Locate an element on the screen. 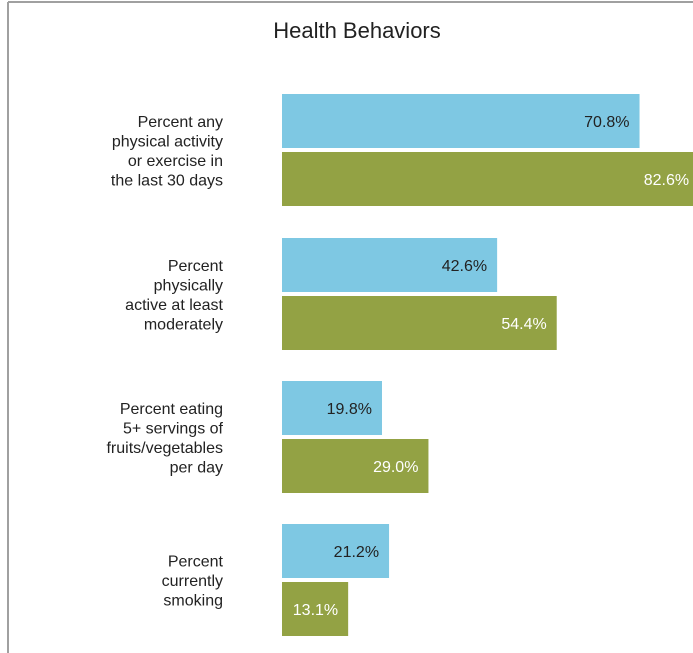 The width and height of the screenshot is (693, 653). category-label-line: smoking is located at coordinates (193, 601).